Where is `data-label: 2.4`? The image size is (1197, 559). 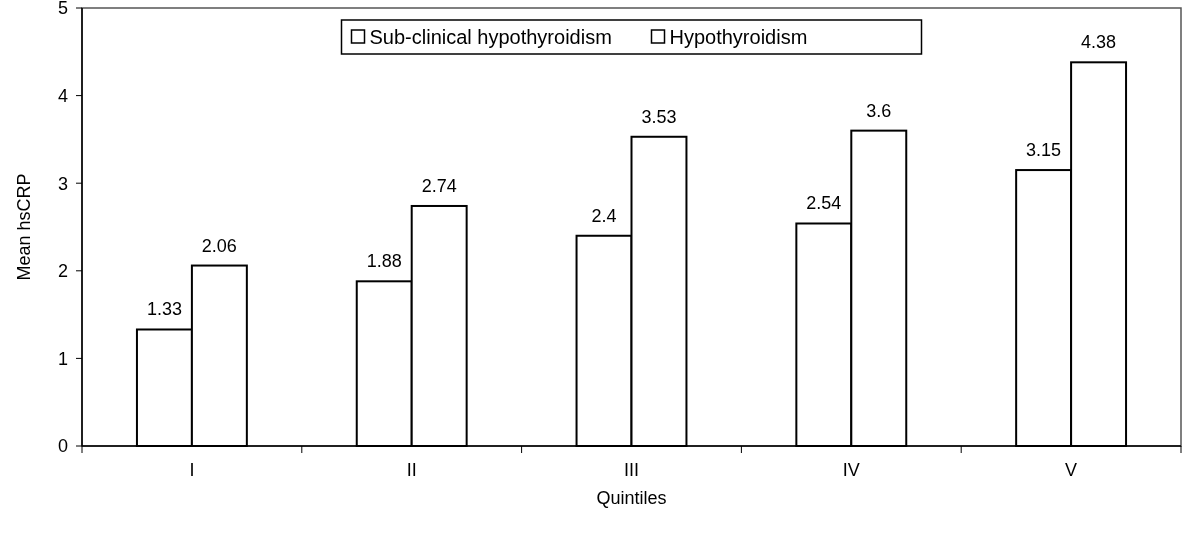 data-label: 2.4 is located at coordinates (604, 215).